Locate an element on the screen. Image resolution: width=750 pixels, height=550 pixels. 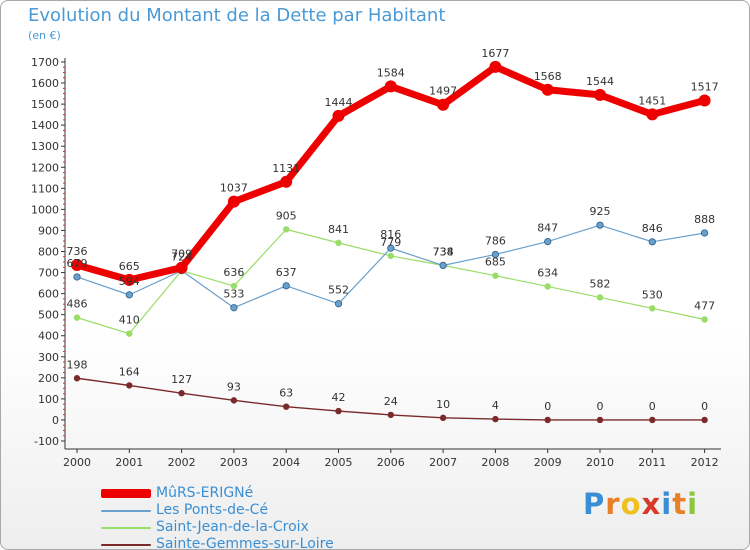
data-label: 685 is located at coordinates (495, 262).